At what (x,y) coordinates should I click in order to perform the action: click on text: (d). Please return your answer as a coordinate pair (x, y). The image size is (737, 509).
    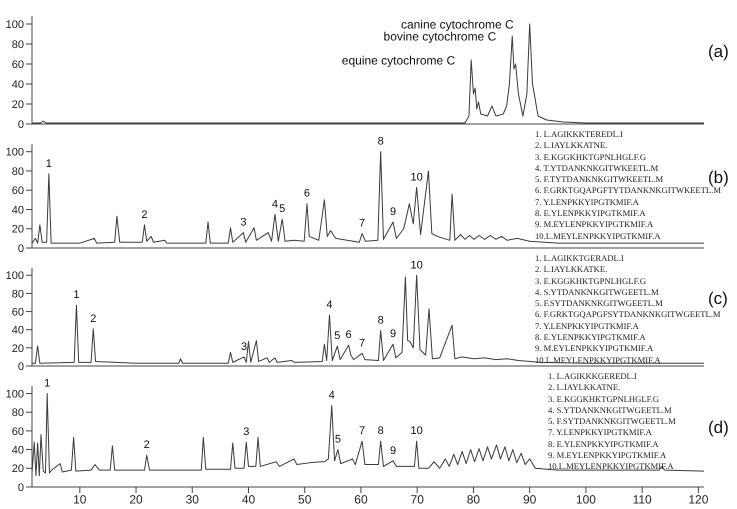
    Looking at the image, I should click on (718, 428).